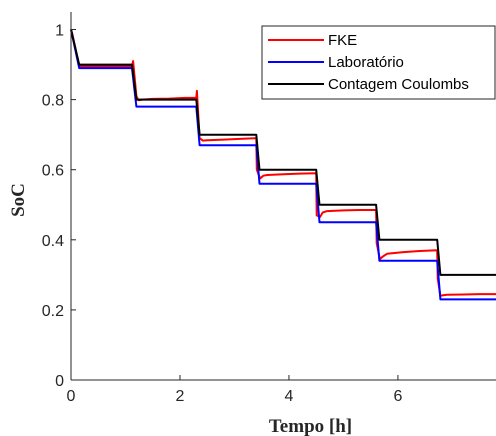 The width and height of the screenshot is (496, 436). Describe the element at coordinates (53, 101) in the screenshot. I see `y-tick-label: 0.8` at that location.